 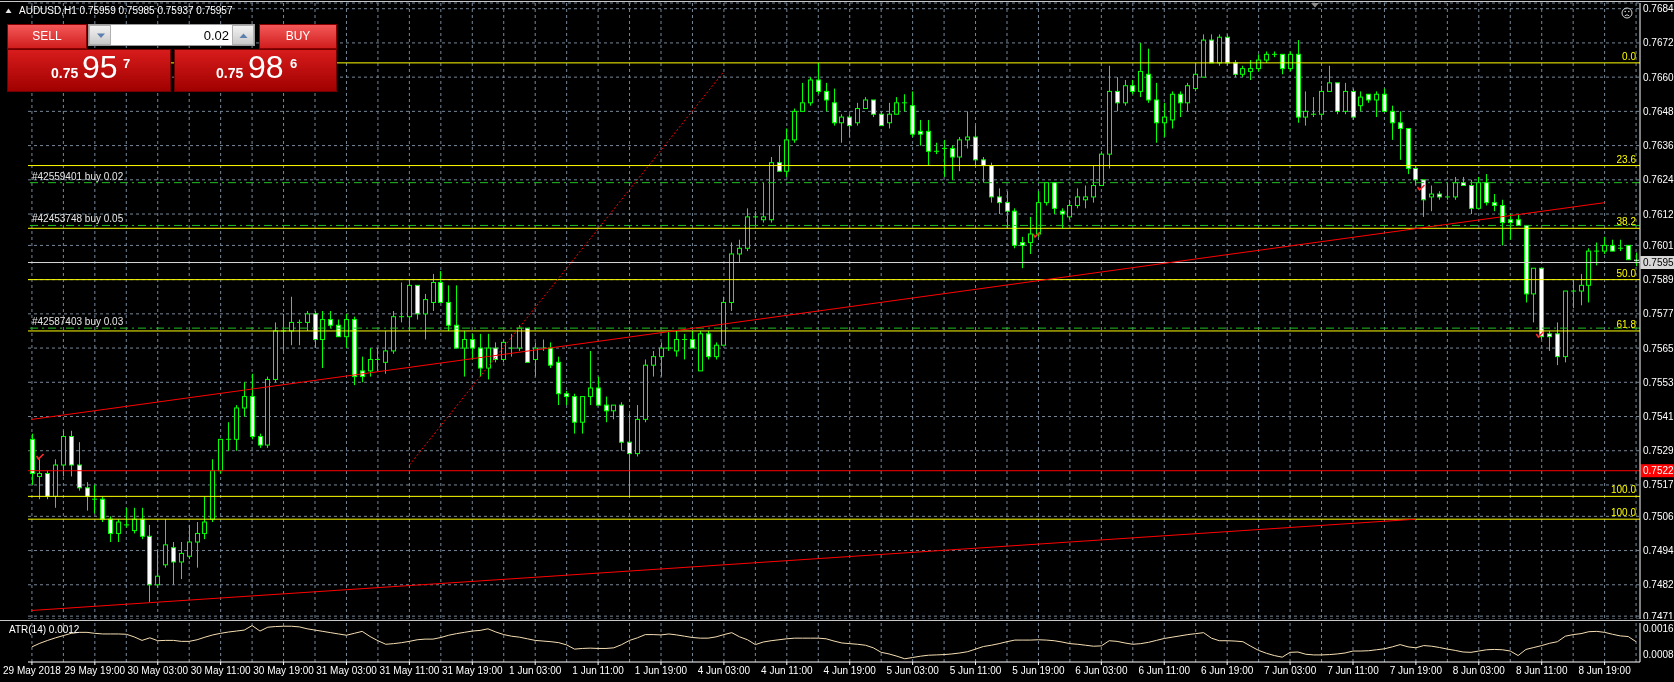 What do you see at coordinates (100, 67) in the screenshot?
I see `annotation: 95` at bounding box center [100, 67].